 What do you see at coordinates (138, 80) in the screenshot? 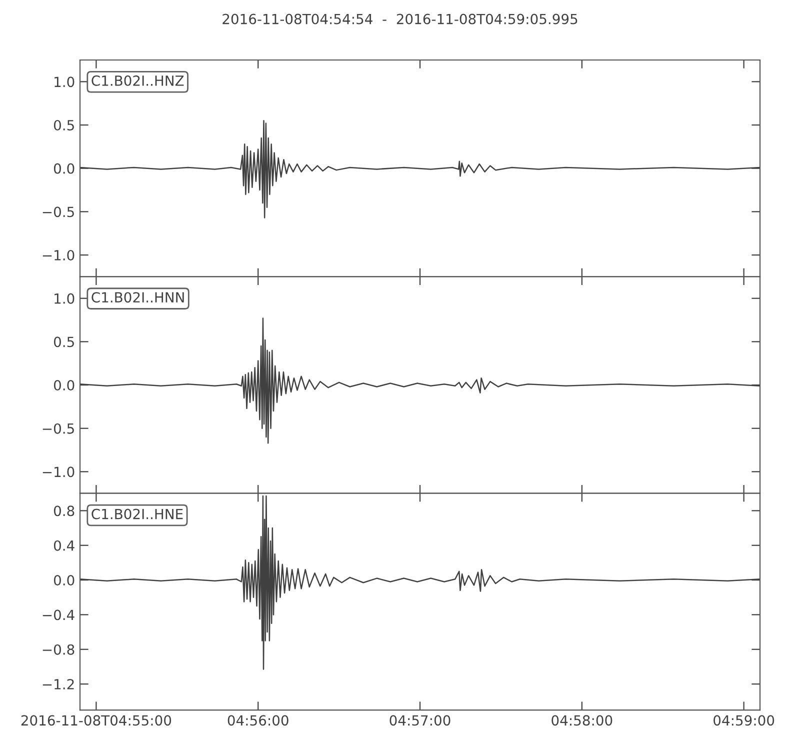
I see `annotation: C1.B02I..HNZ` at bounding box center [138, 80].